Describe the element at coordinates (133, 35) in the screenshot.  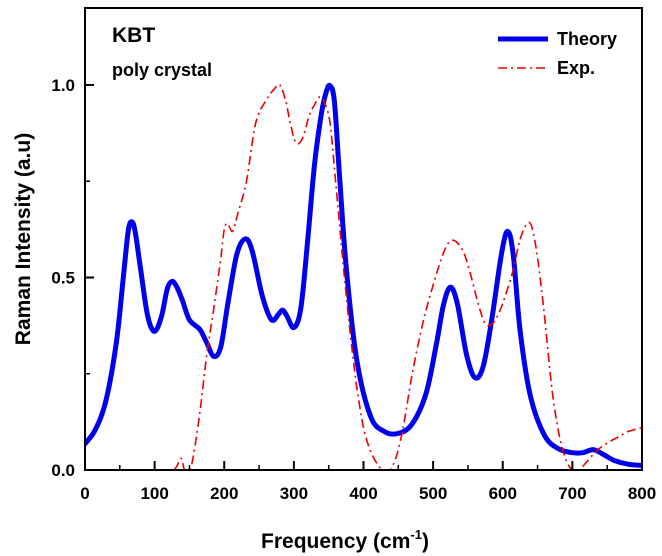
I see `material-label: KBT` at that location.